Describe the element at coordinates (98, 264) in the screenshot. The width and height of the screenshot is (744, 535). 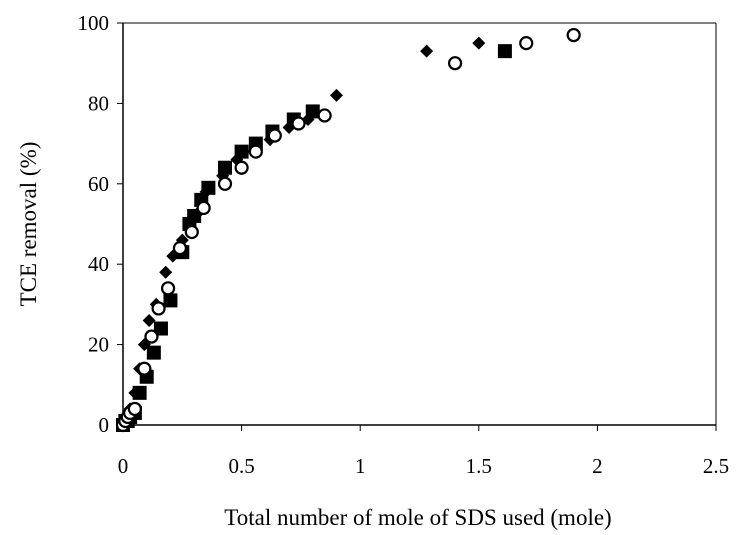
I see `y-tick-label: 40` at that location.